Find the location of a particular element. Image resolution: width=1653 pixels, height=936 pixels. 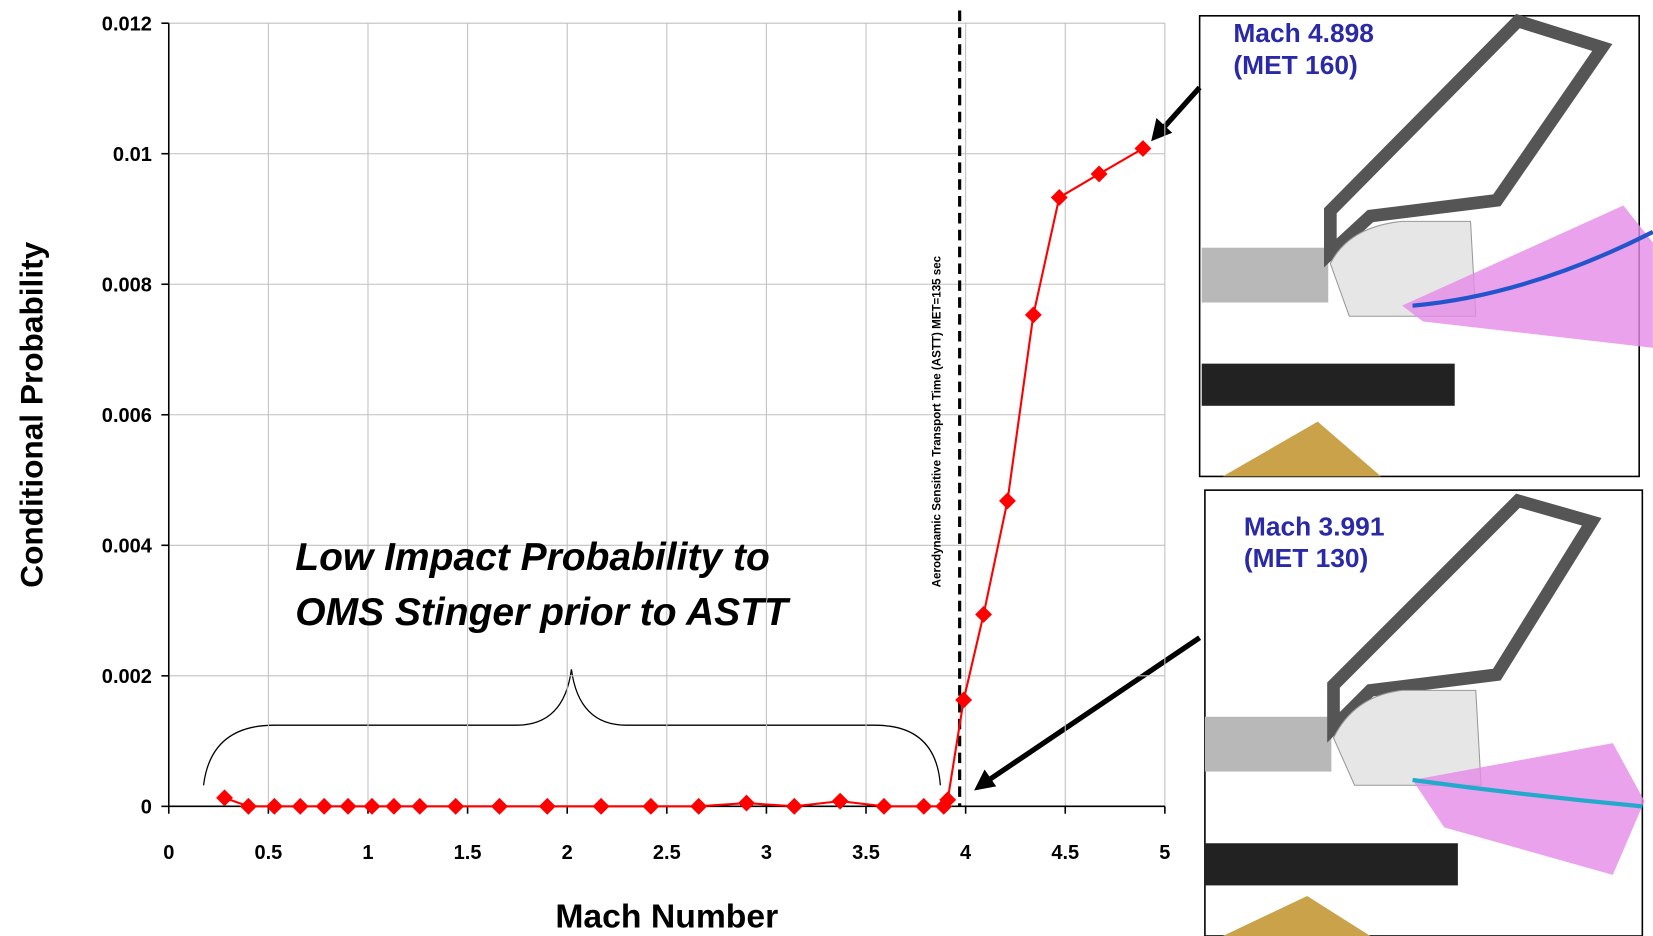

x-tick-label: 4 is located at coordinates (966, 853).